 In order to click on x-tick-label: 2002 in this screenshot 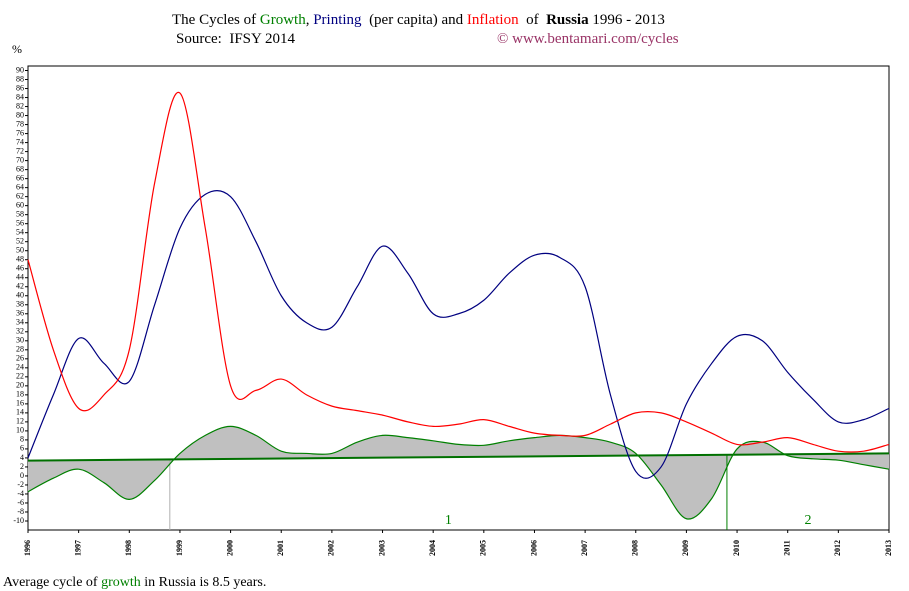, I will do `click(331, 548)`.